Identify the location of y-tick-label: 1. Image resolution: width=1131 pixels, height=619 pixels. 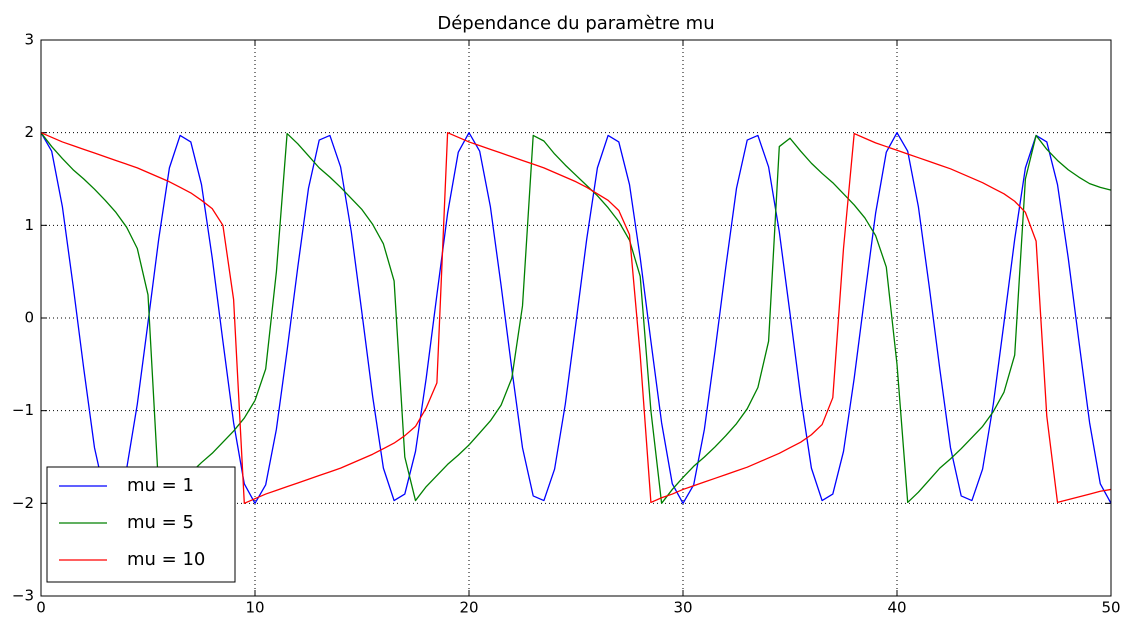
(29, 225).